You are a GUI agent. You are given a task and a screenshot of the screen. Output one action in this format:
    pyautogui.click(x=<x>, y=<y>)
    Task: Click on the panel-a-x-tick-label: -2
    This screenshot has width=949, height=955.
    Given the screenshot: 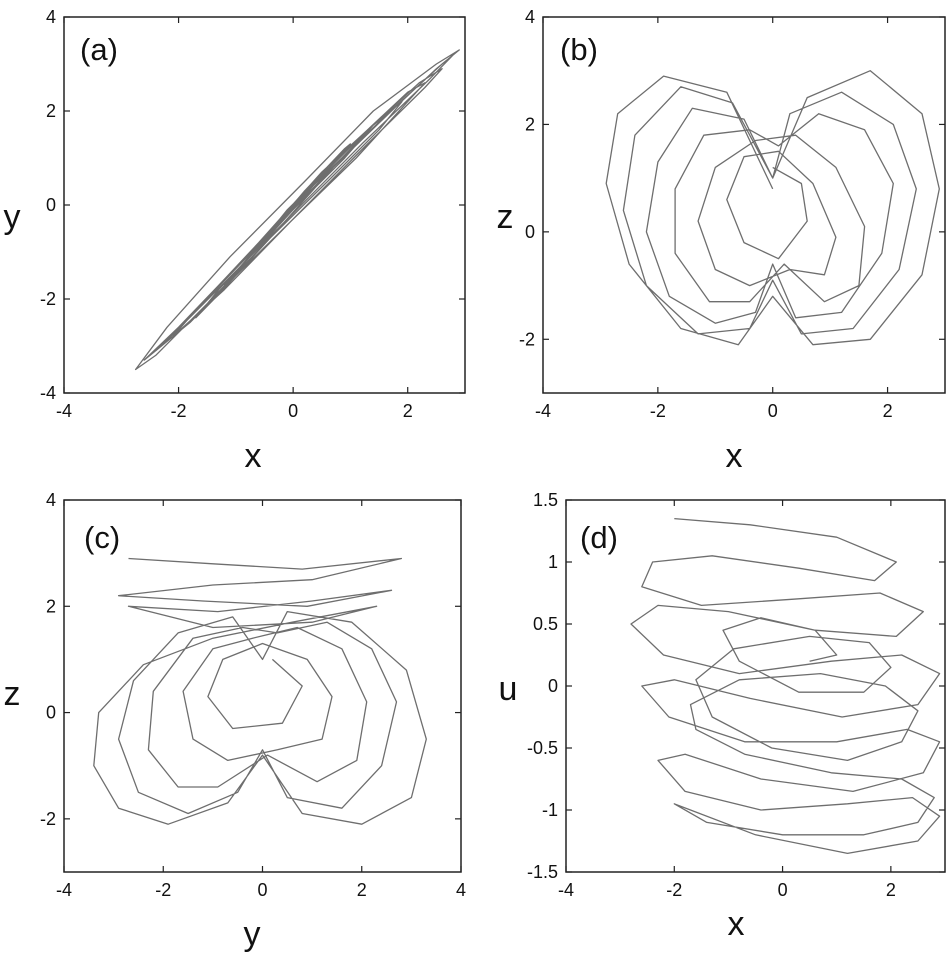 What is the action you would take?
    pyautogui.click(x=179, y=411)
    